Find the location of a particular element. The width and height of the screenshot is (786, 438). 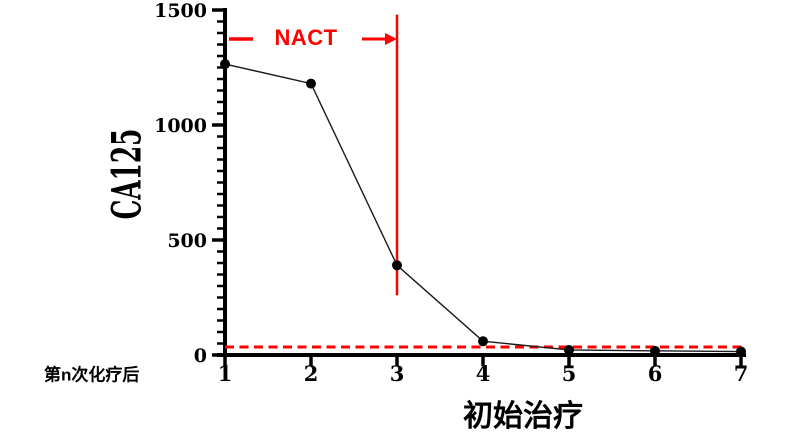

x-axis-ticks is located at coordinates (483, 360).